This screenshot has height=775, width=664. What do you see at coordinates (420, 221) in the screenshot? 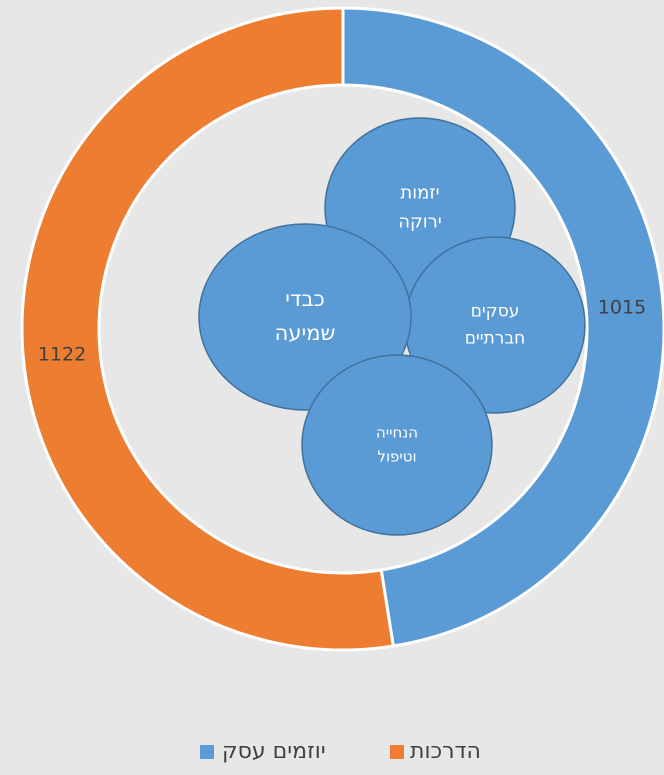
I see `annotation-text: ירוקה` at bounding box center [420, 221].